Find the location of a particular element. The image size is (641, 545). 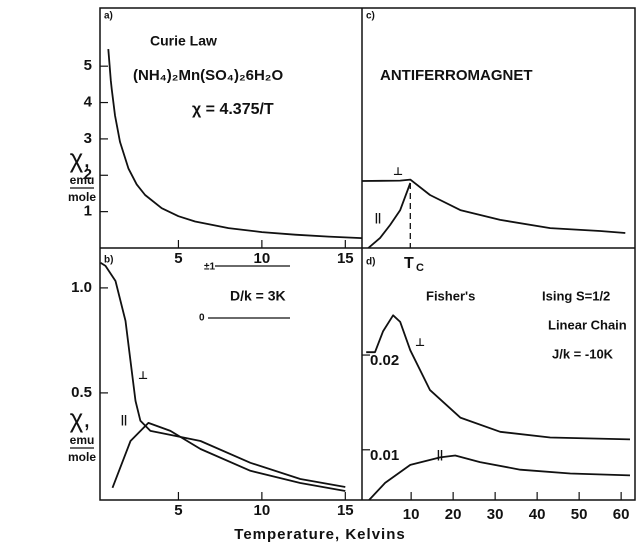

y-tick-label: 5 is located at coordinates (88, 65).